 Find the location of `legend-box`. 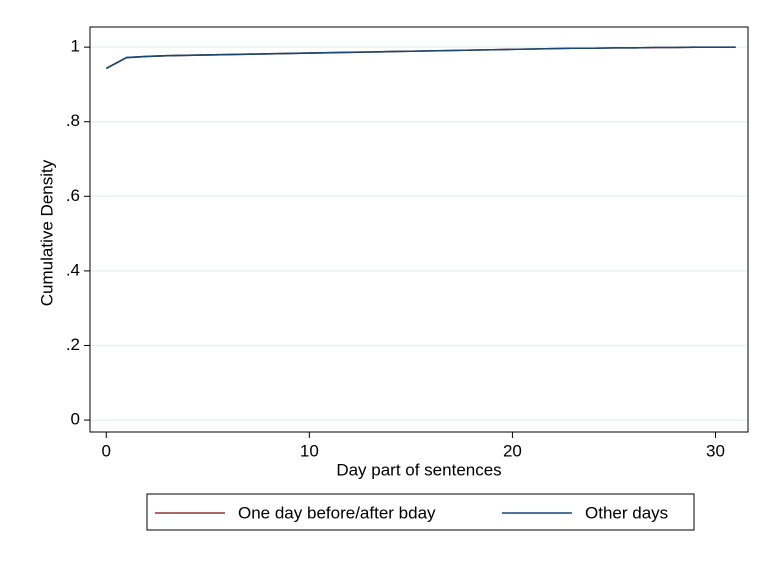

legend-box is located at coordinates (420, 512).